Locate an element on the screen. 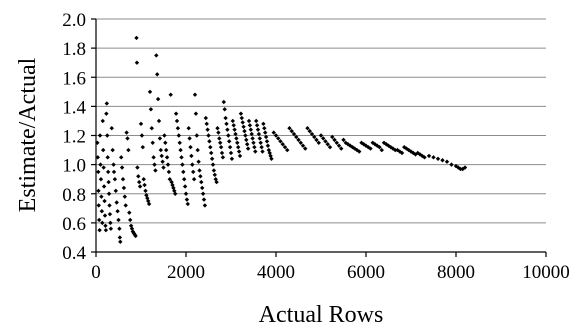 The height and width of the screenshot is (330, 577). y-tick-label: 1.4 is located at coordinates (74, 107).